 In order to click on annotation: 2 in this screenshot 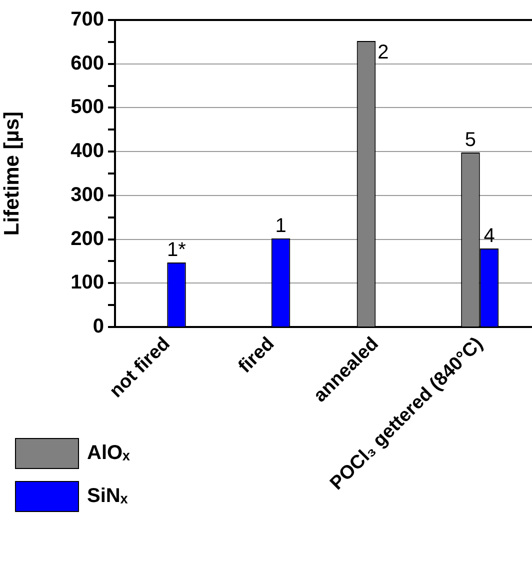, I will do `click(383, 53)`.